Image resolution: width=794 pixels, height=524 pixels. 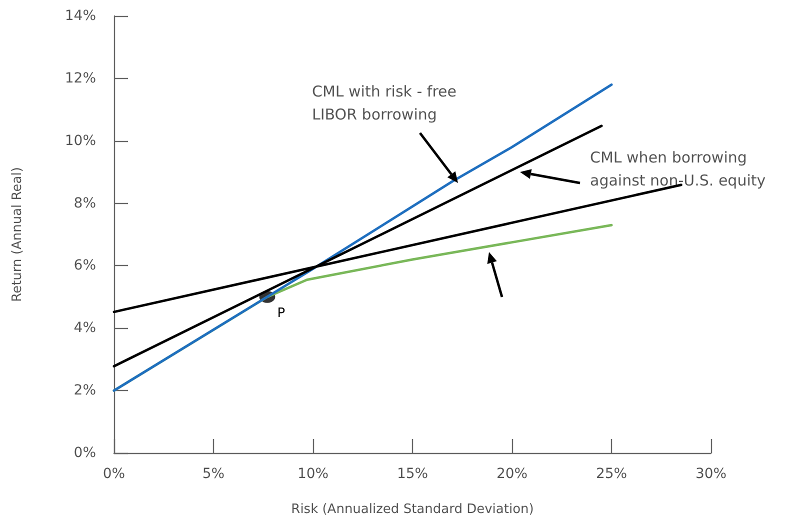 What do you see at coordinates (85, 203) in the screenshot?
I see `y-tick-label: 8%` at bounding box center [85, 203].